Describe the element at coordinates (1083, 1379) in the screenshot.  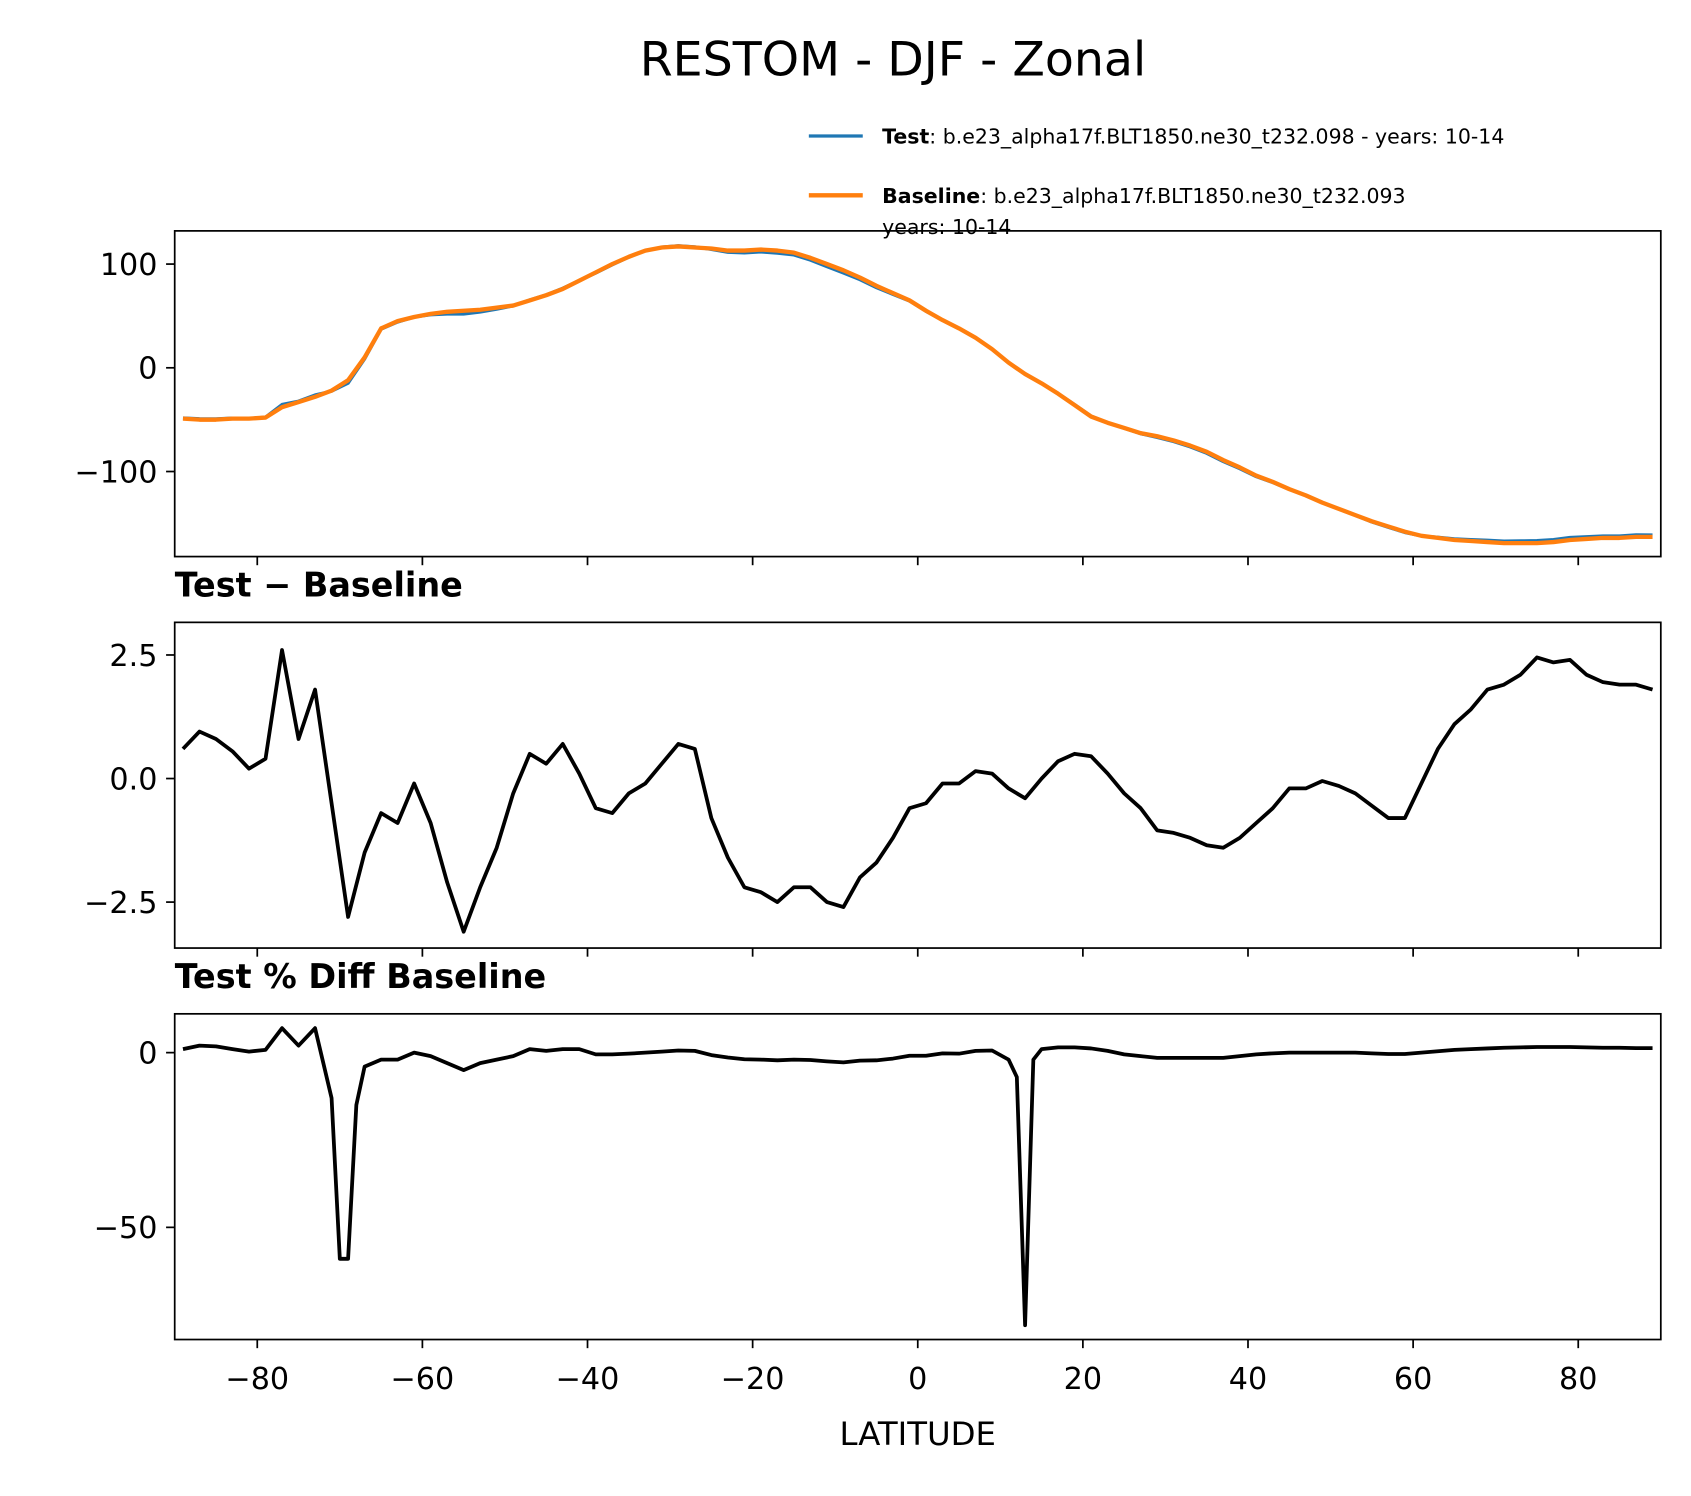
I see `x-tick-label: 20` at that location.